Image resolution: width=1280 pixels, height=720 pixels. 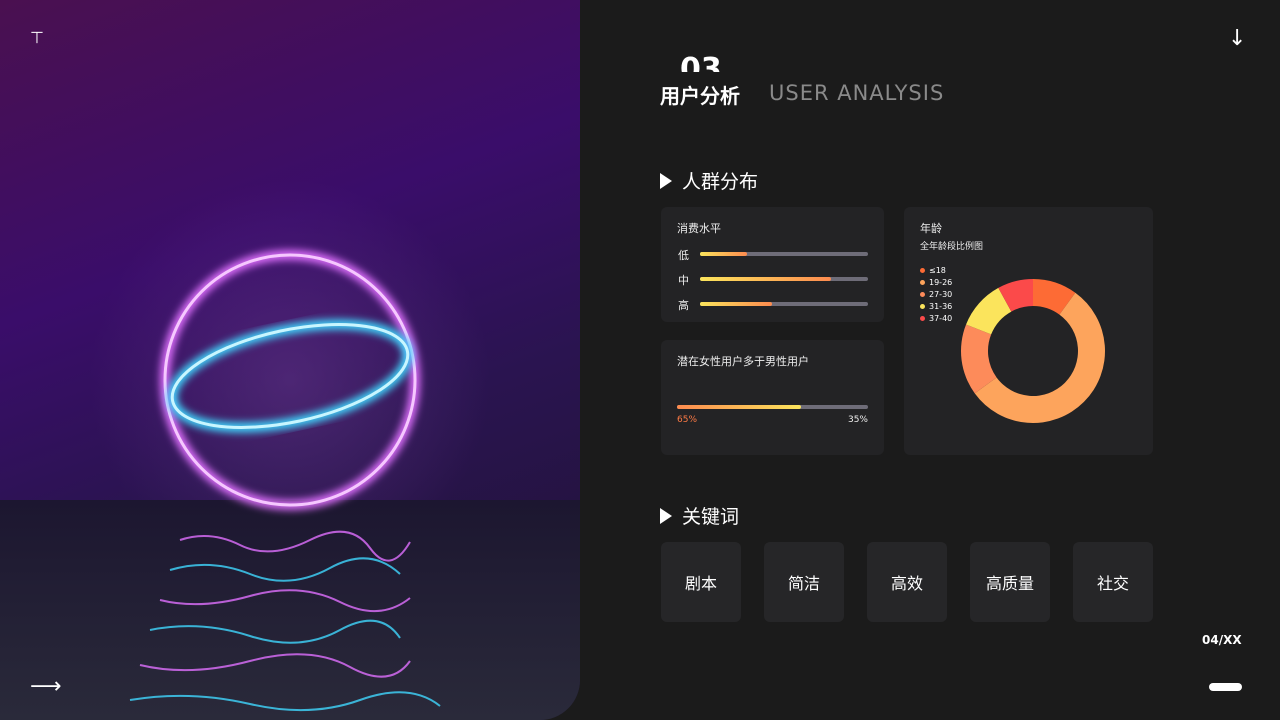 I want to click on keyword-tag: 简洁, so click(x=804, y=582).